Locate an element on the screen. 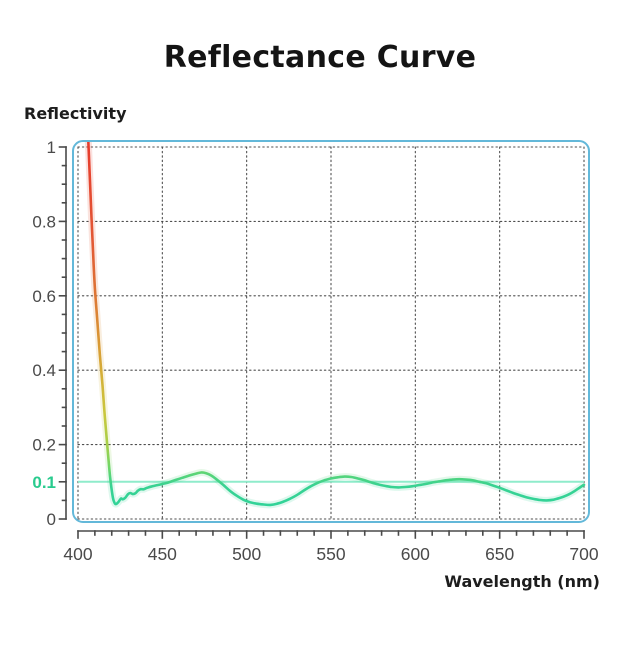 Image resolution: width=640 pixels, height=645 pixels. page-title: Reflectance Curve is located at coordinates (320, 57).